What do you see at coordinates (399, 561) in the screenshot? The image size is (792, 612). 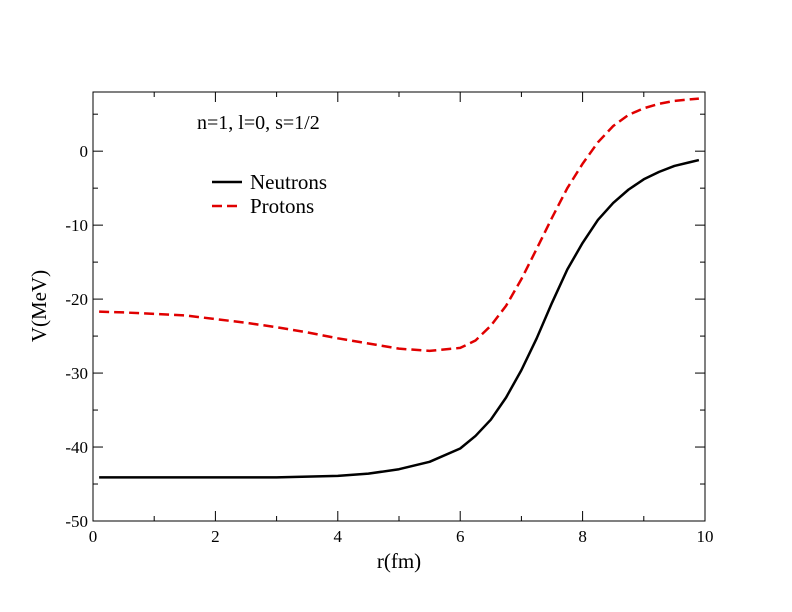 I see `x-axis-title: r(fm)` at bounding box center [399, 561].